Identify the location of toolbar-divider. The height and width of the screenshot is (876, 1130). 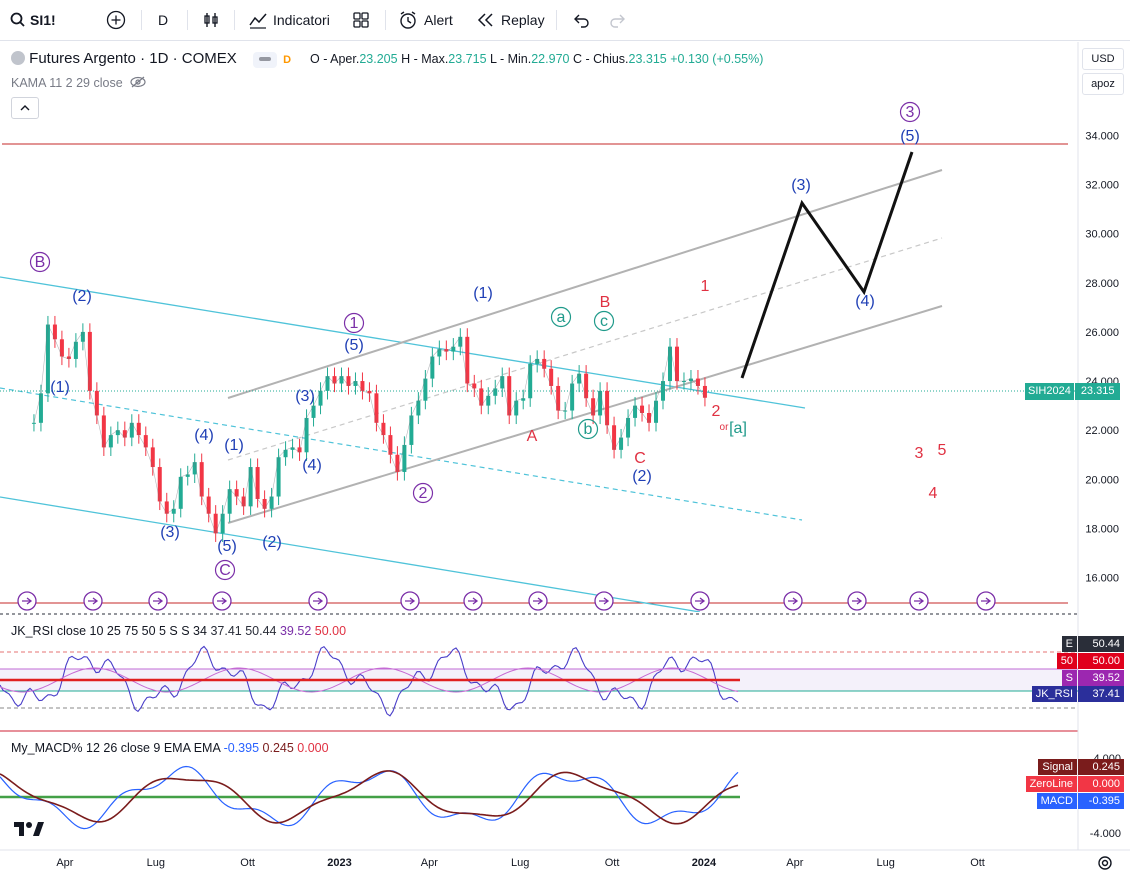
(141, 20).